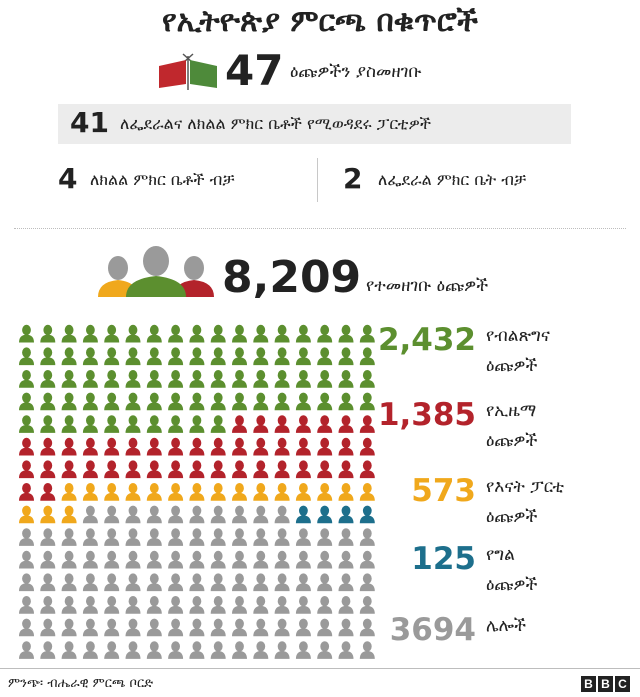 The width and height of the screenshot is (640, 697). I want to click on council-split: 4 ለክልል ምክር ቤቶች ብቻ 2 ለፌደራል ምክር ቤት ብቻ, so click(320, 180).